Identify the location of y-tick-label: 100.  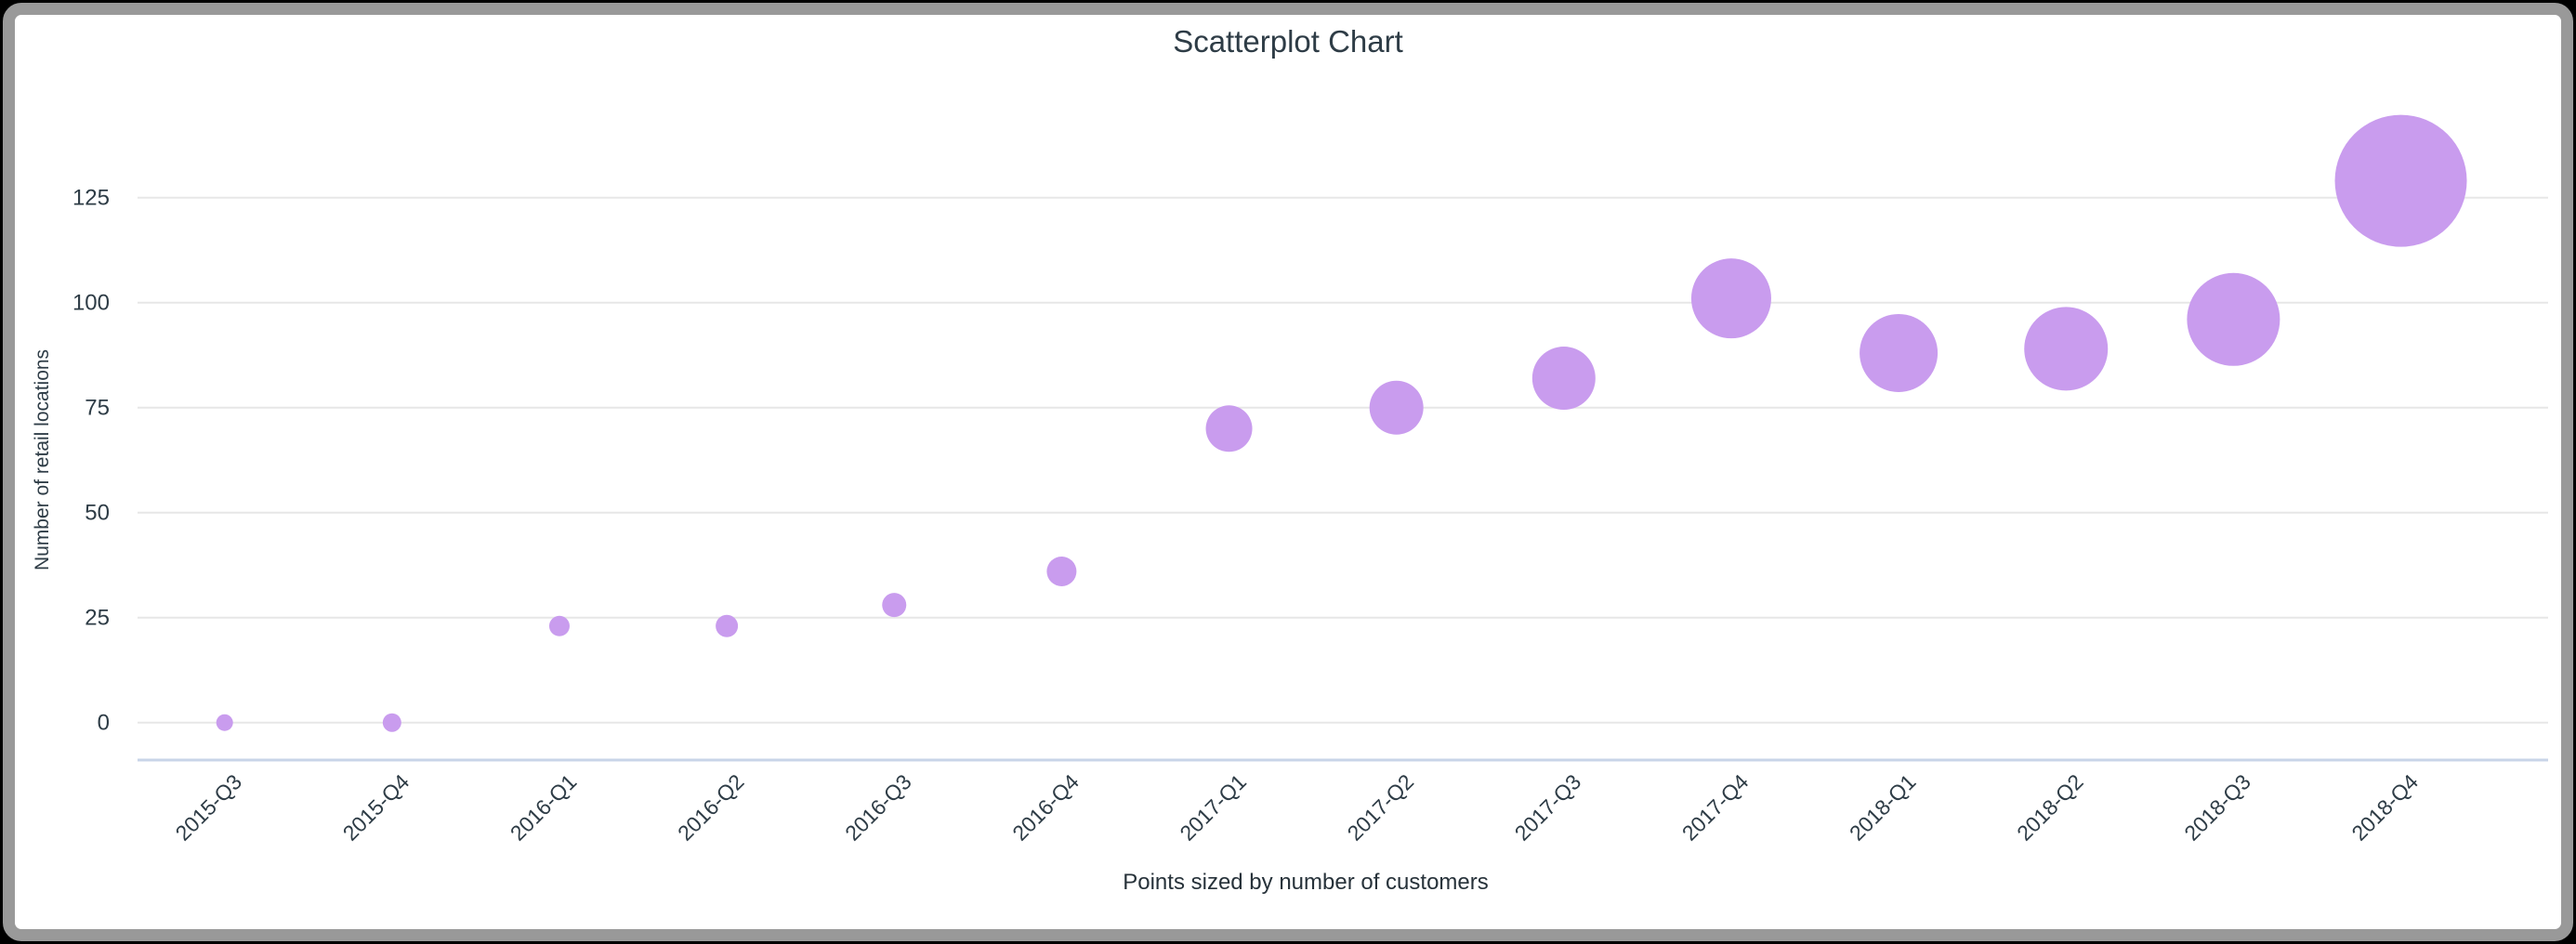
(91, 303).